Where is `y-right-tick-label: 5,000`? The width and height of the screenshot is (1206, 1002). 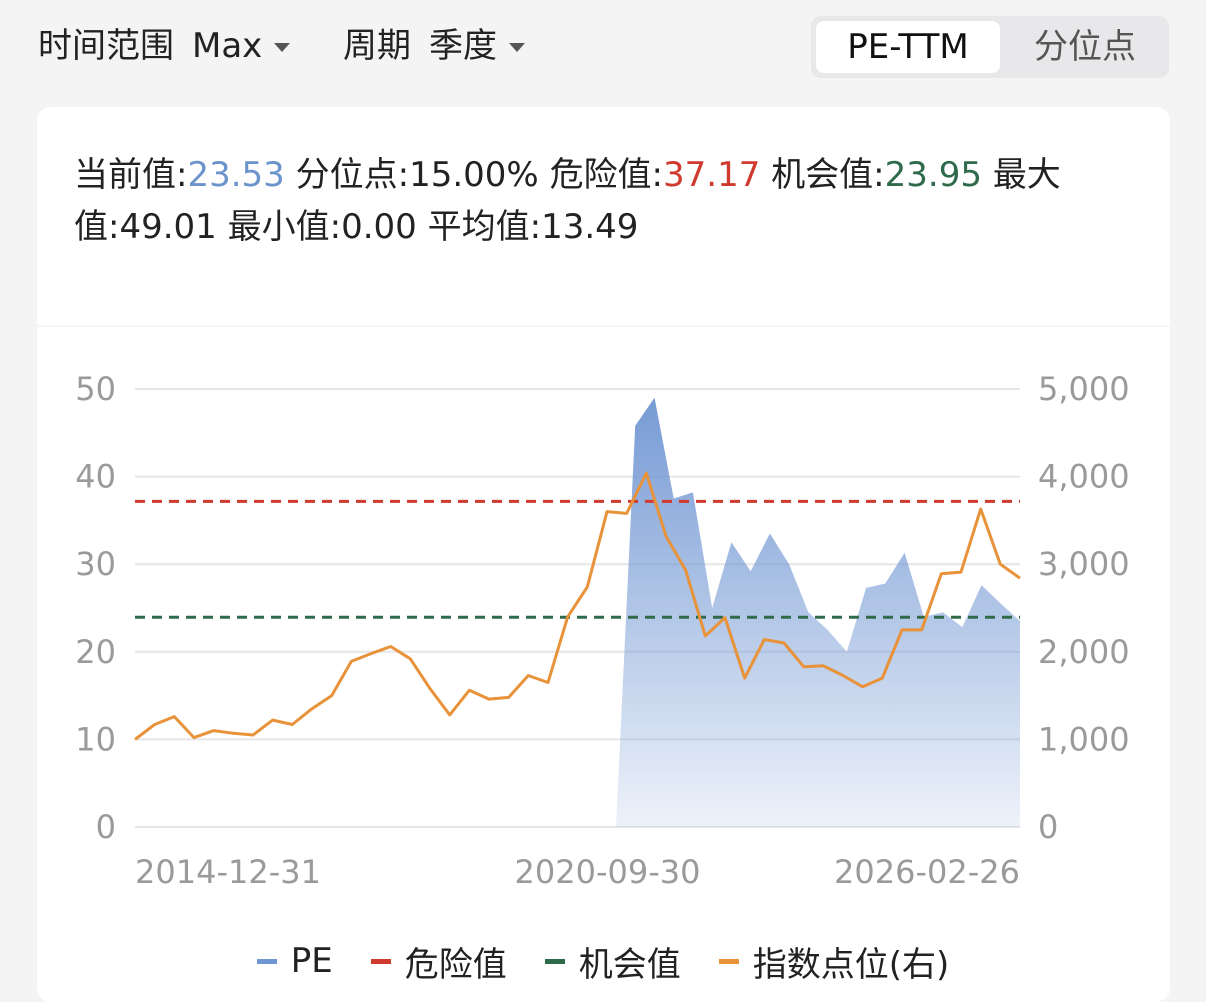
y-right-tick-label: 5,000 is located at coordinates (1084, 389).